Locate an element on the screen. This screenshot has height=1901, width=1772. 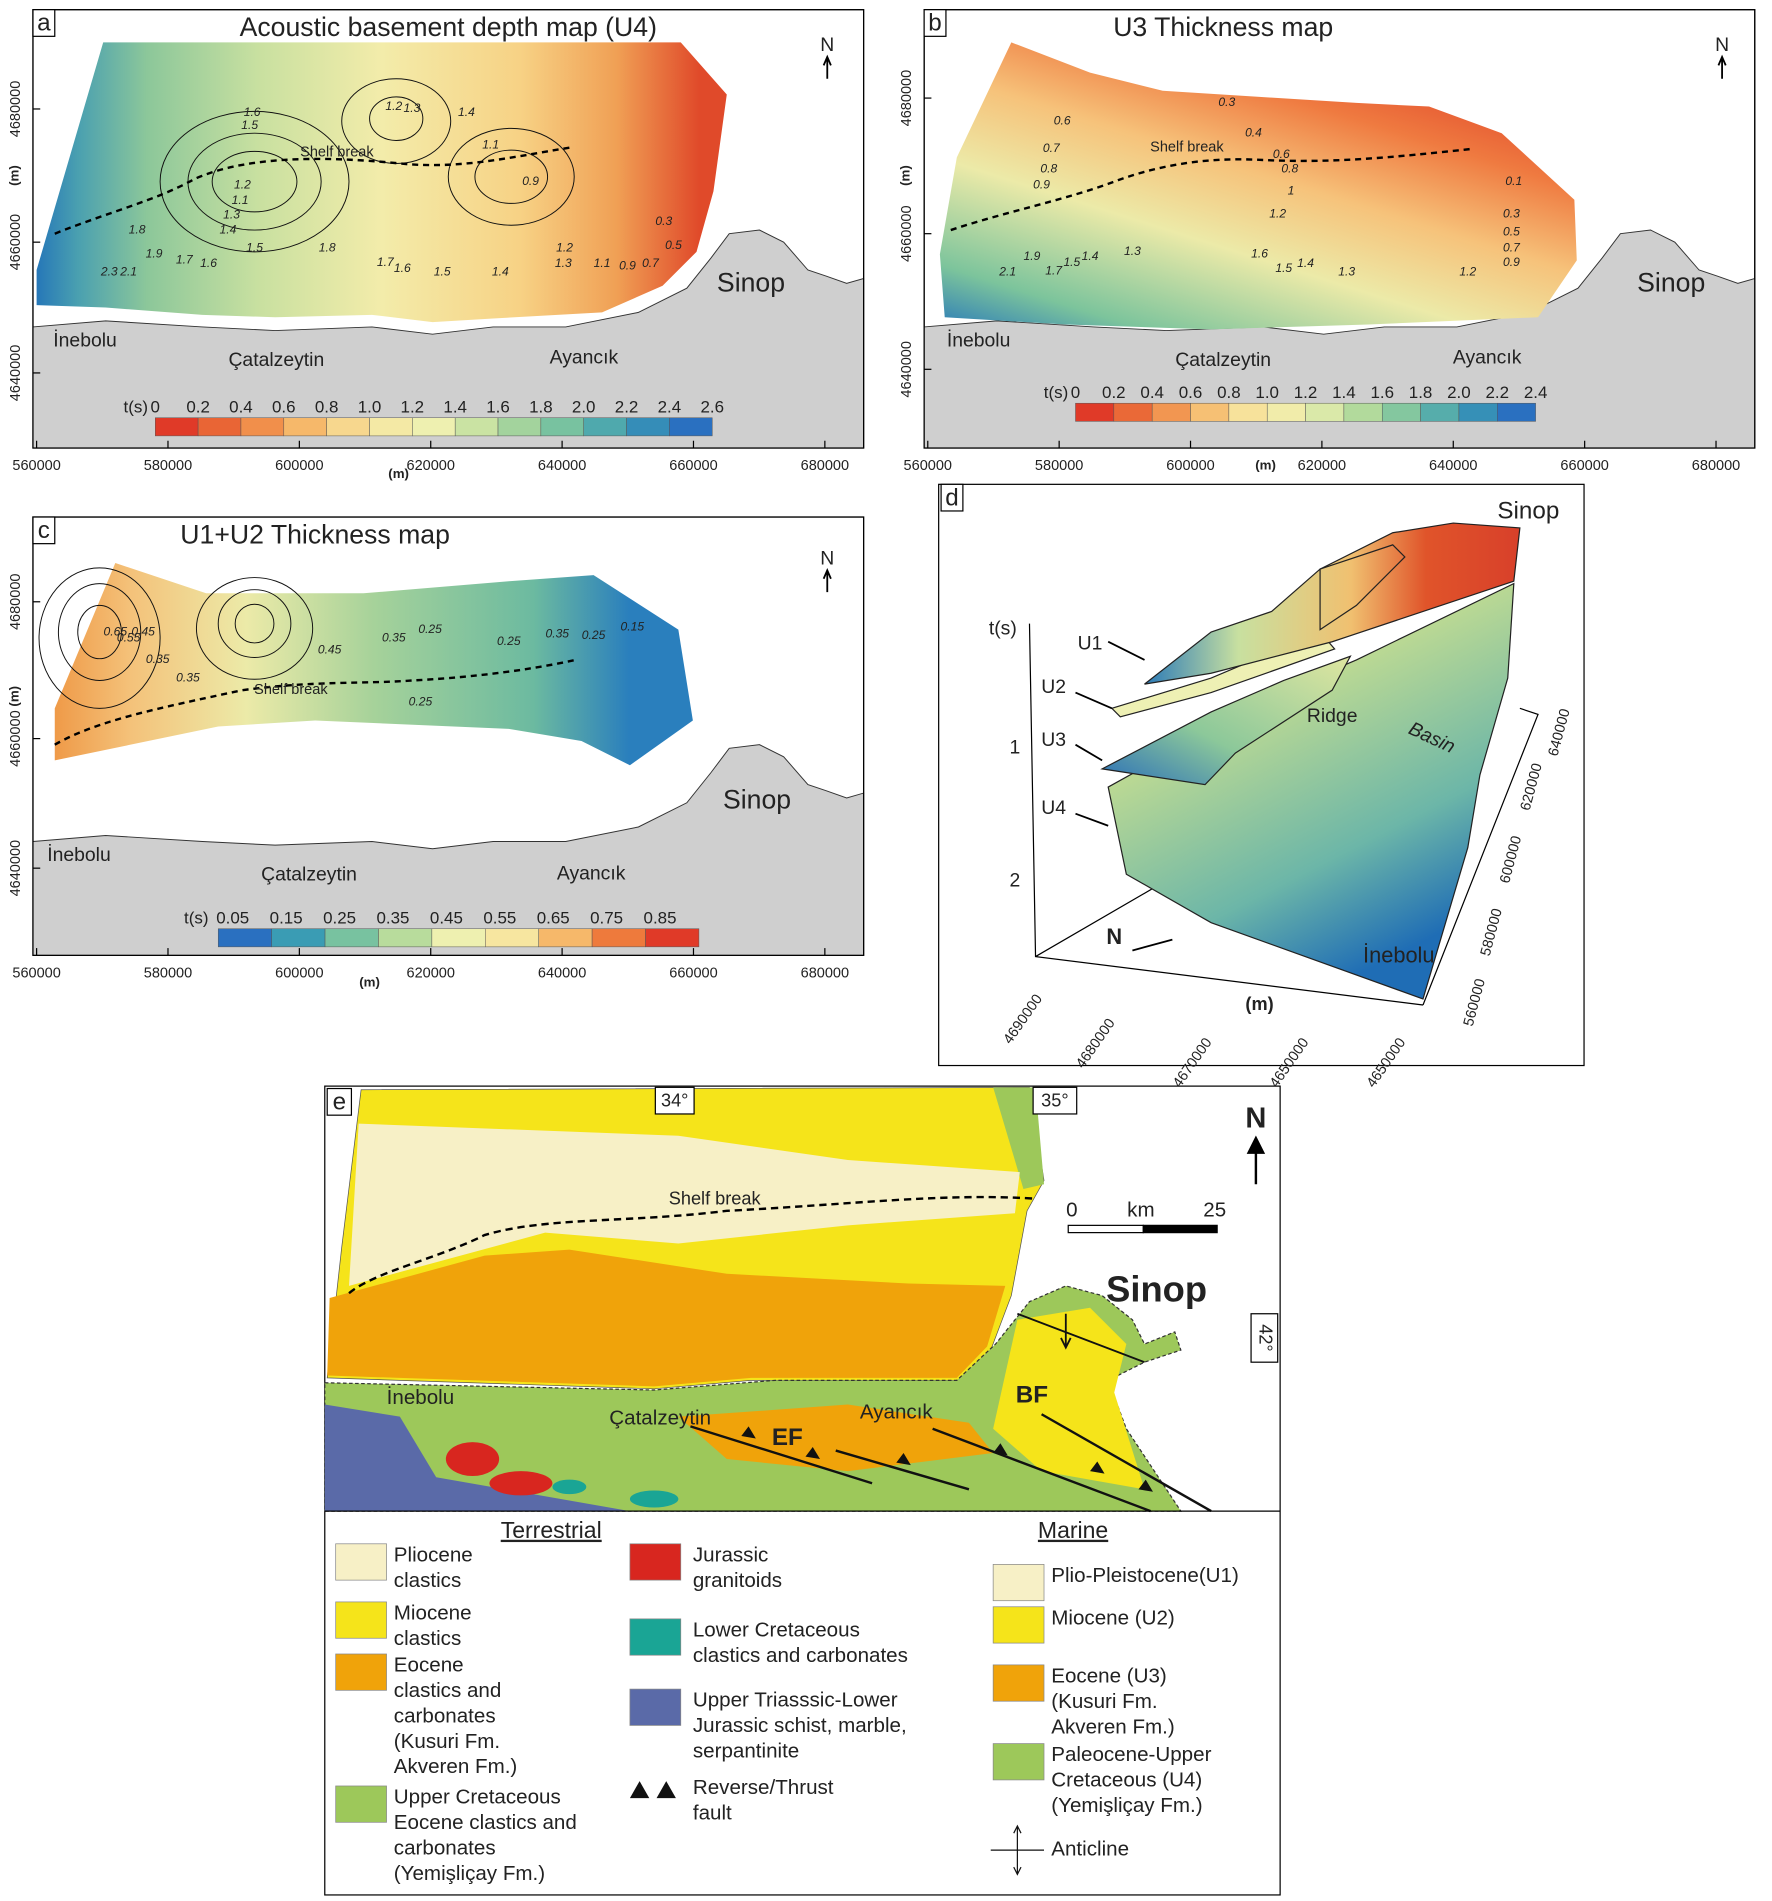
legend-header: Marine is located at coordinates (1073, 1530).